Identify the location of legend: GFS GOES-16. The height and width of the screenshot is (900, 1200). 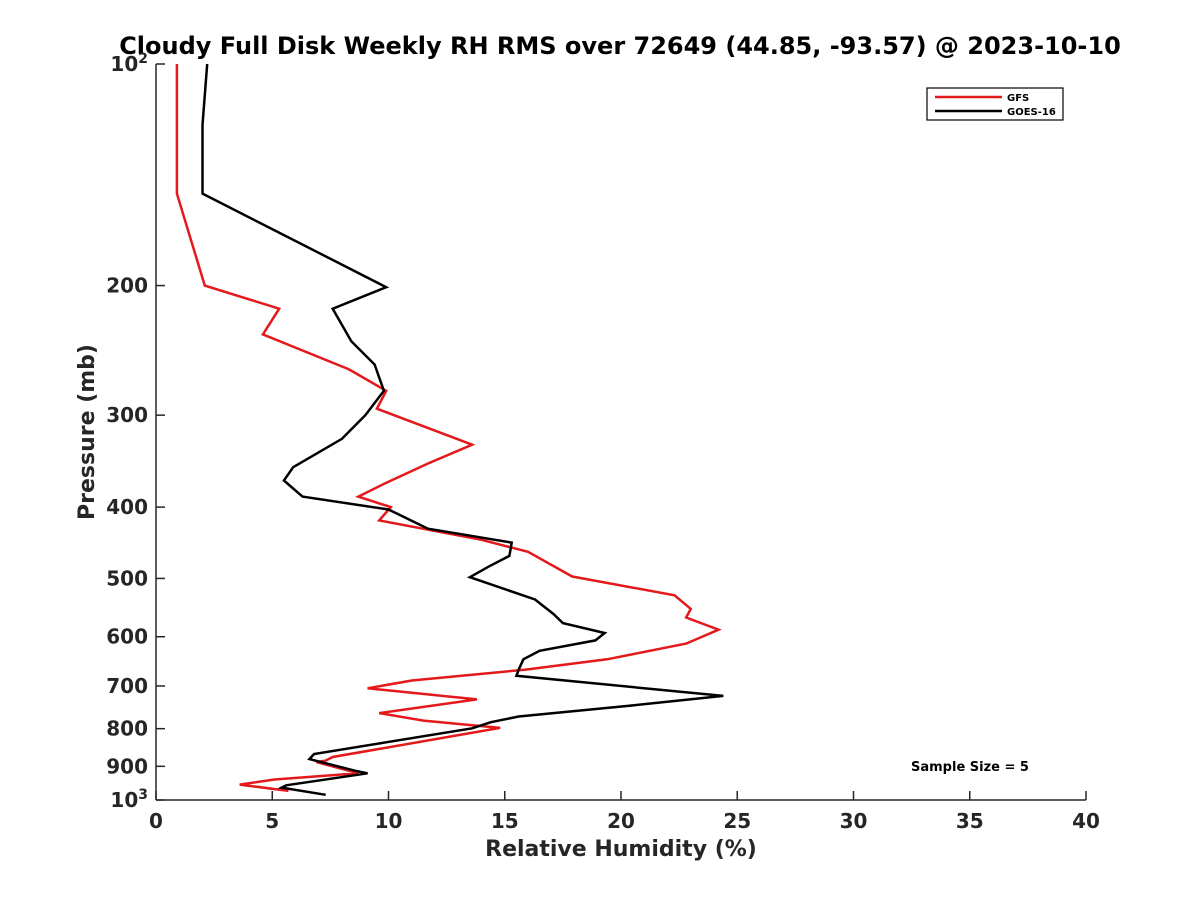
(995, 104).